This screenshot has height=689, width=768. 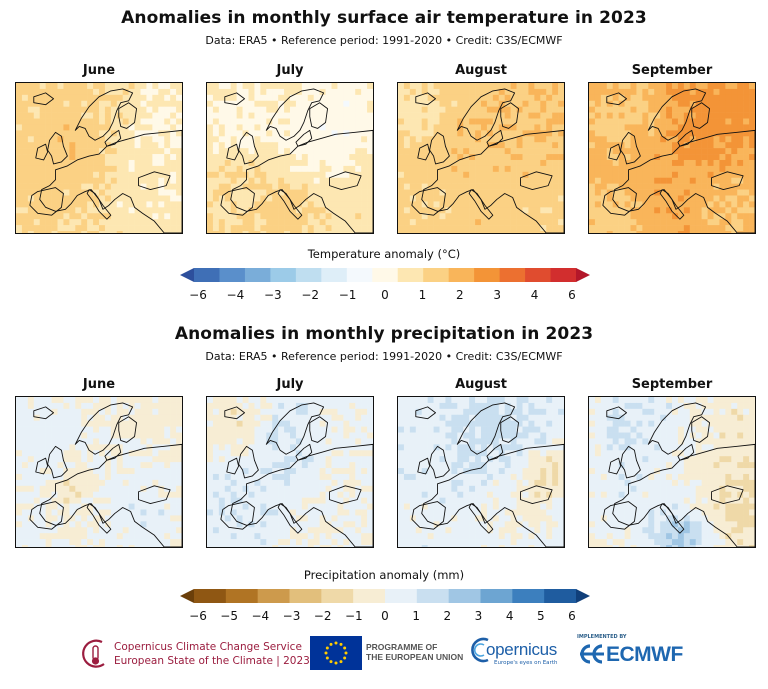 I want to click on coastline, so click(x=301, y=181).